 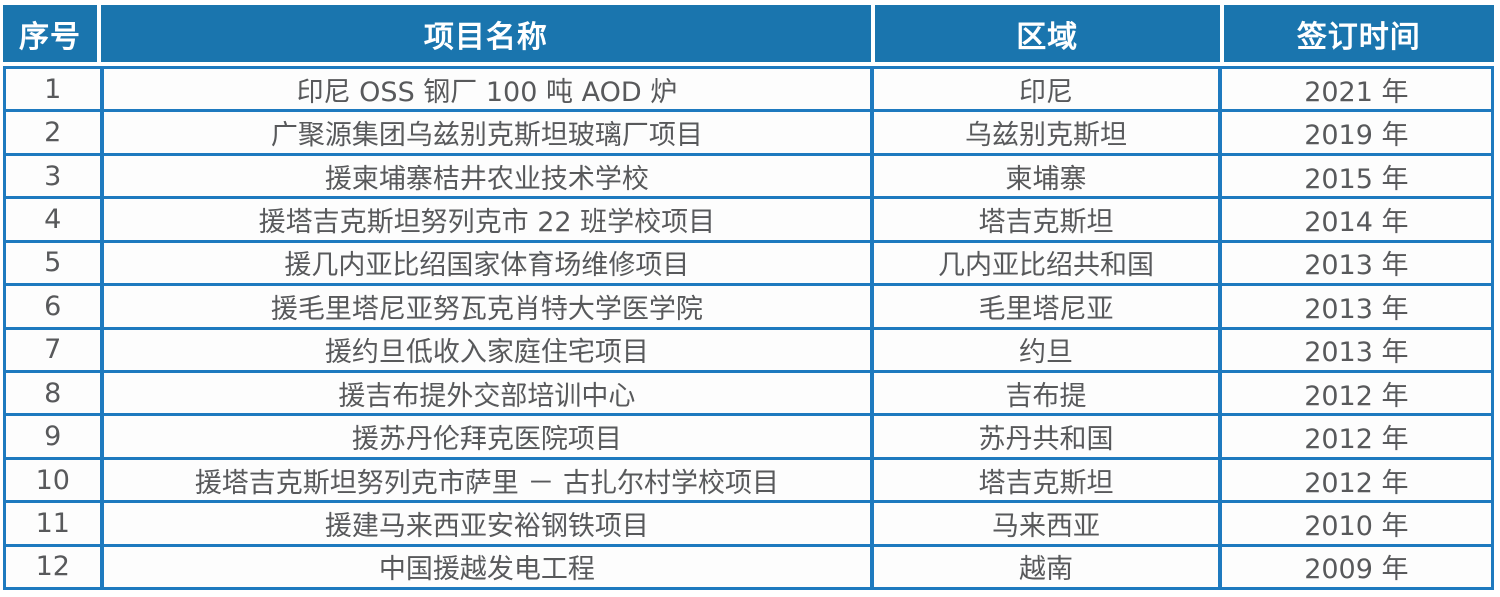 I want to click on table-row: 4 援塔吉克斯坦努列克市 22 班学校项目 塔吉克斯坦 2014 年, so click(x=748, y=221).